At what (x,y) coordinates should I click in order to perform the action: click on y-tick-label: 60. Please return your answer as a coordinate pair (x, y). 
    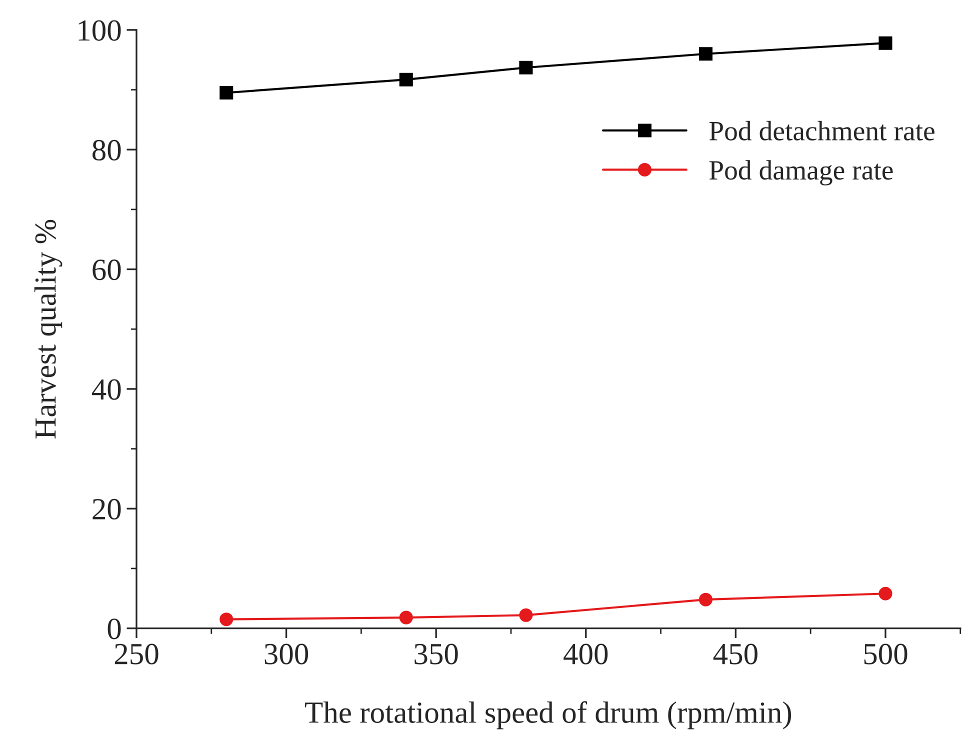
    Looking at the image, I should click on (106, 270).